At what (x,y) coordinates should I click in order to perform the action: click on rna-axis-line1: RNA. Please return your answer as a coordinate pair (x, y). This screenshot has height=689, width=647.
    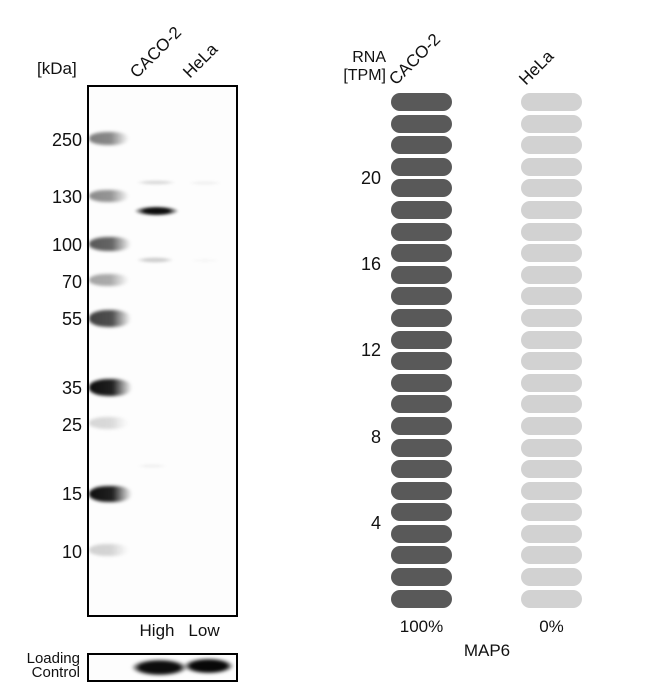
    Looking at the image, I should click on (369, 57).